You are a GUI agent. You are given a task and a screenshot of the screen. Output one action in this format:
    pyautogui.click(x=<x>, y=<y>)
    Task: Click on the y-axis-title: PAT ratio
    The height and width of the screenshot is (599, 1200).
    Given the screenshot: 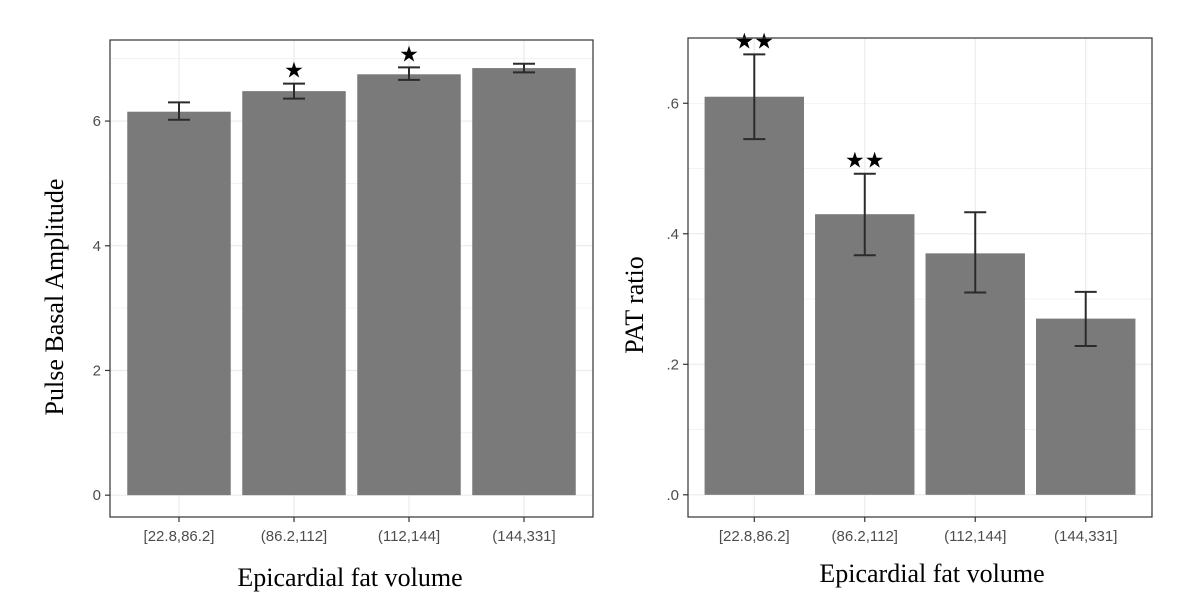 What is the action you would take?
    pyautogui.click(x=634, y=305)
    